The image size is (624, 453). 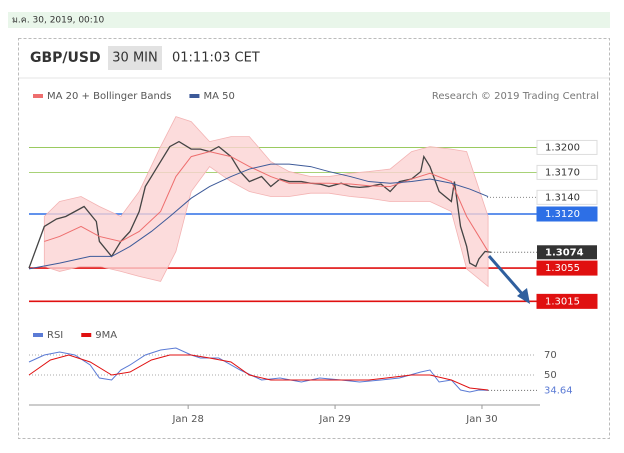 I want to click on x-tick-label: Jan 28, so click(x=187, y=419).